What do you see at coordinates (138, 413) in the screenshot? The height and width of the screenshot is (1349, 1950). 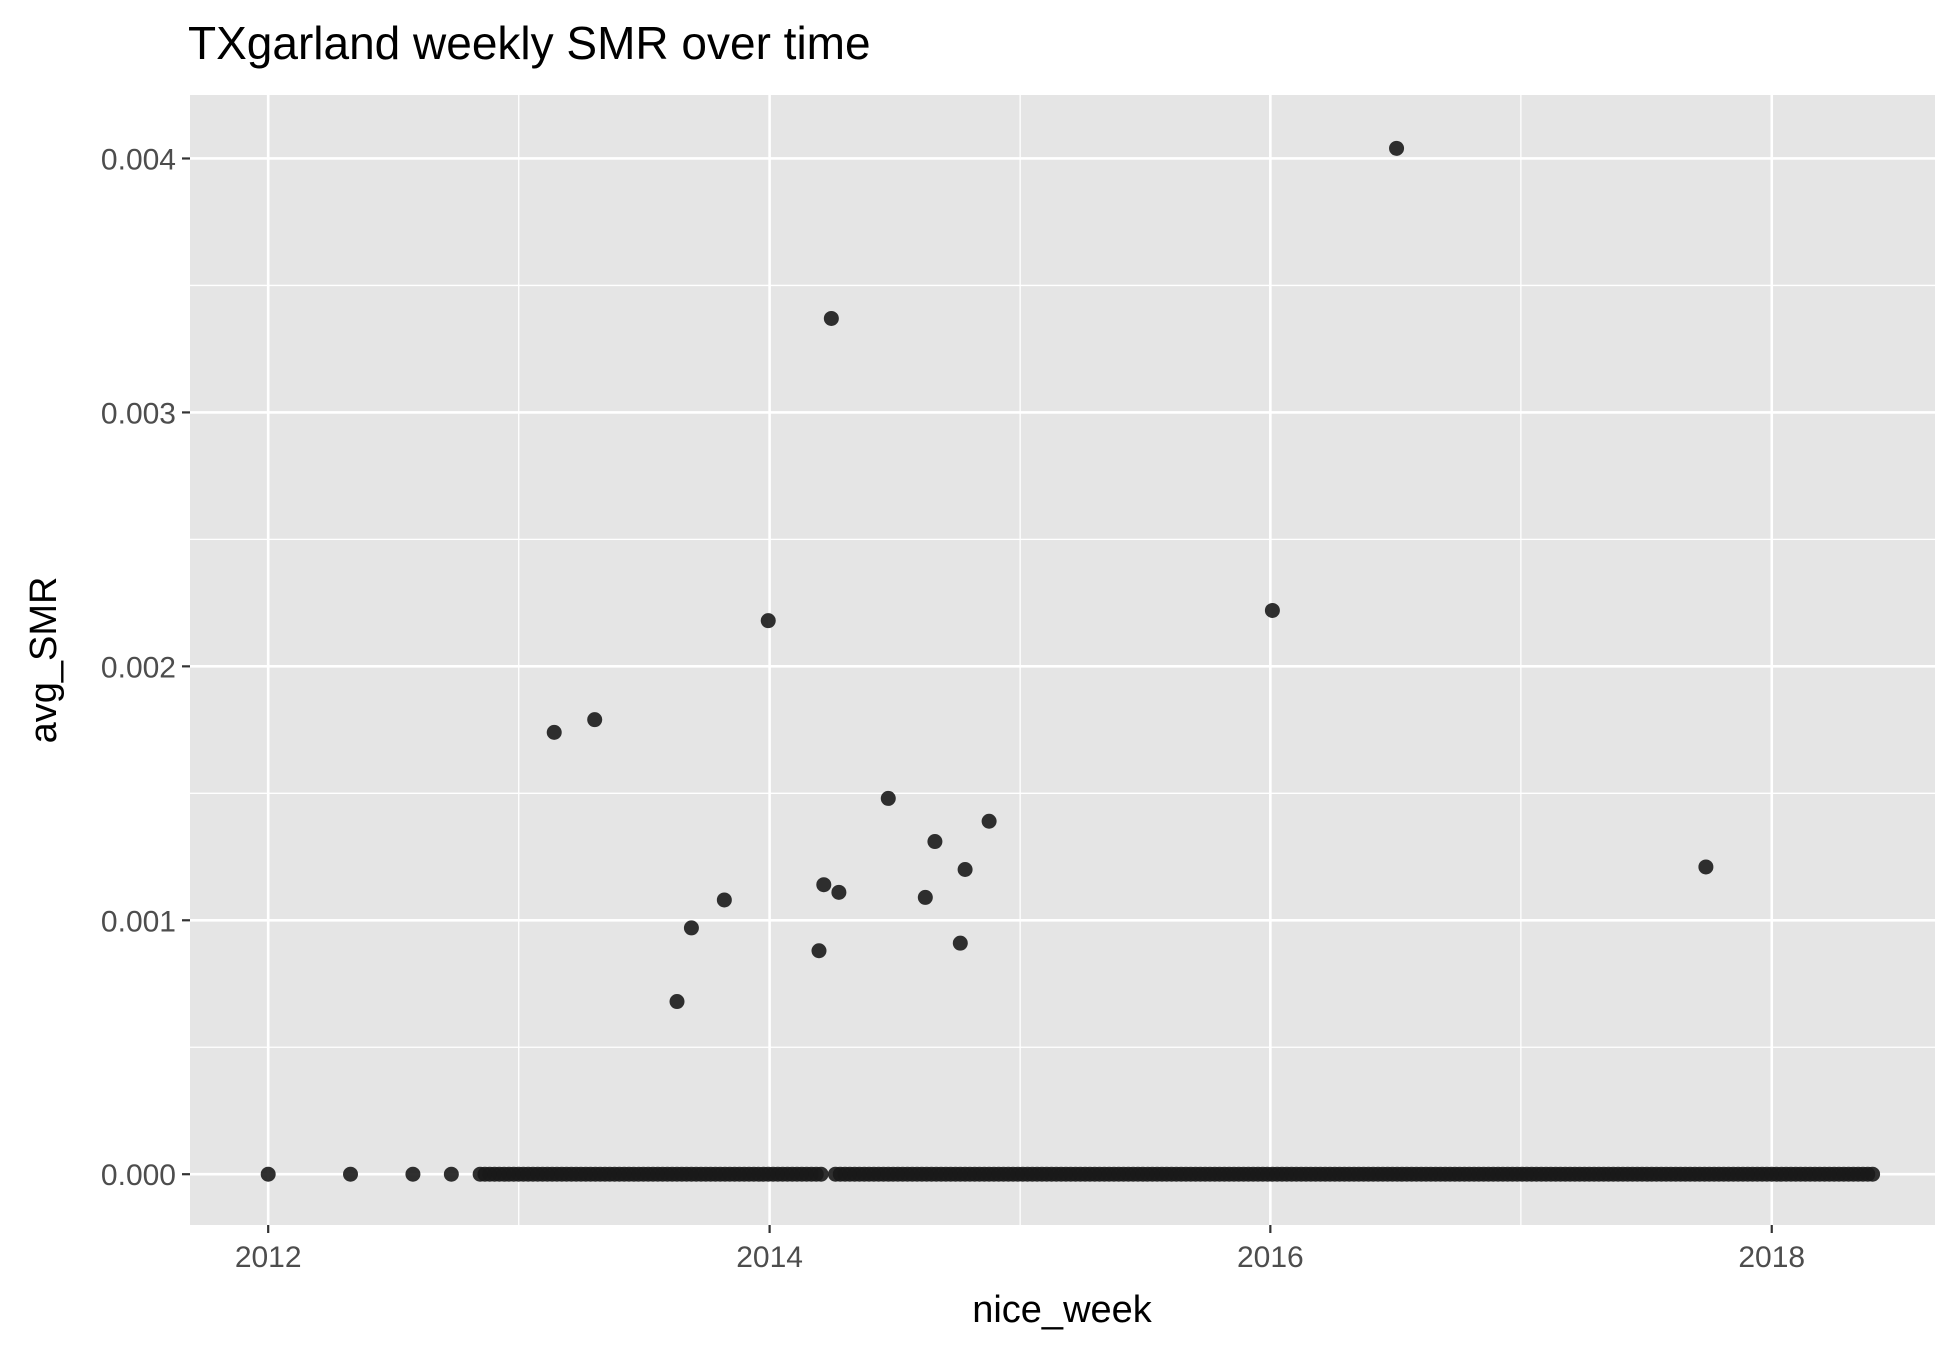 I see `y-tick-label: 0.003` at bounding box center [138, 413].